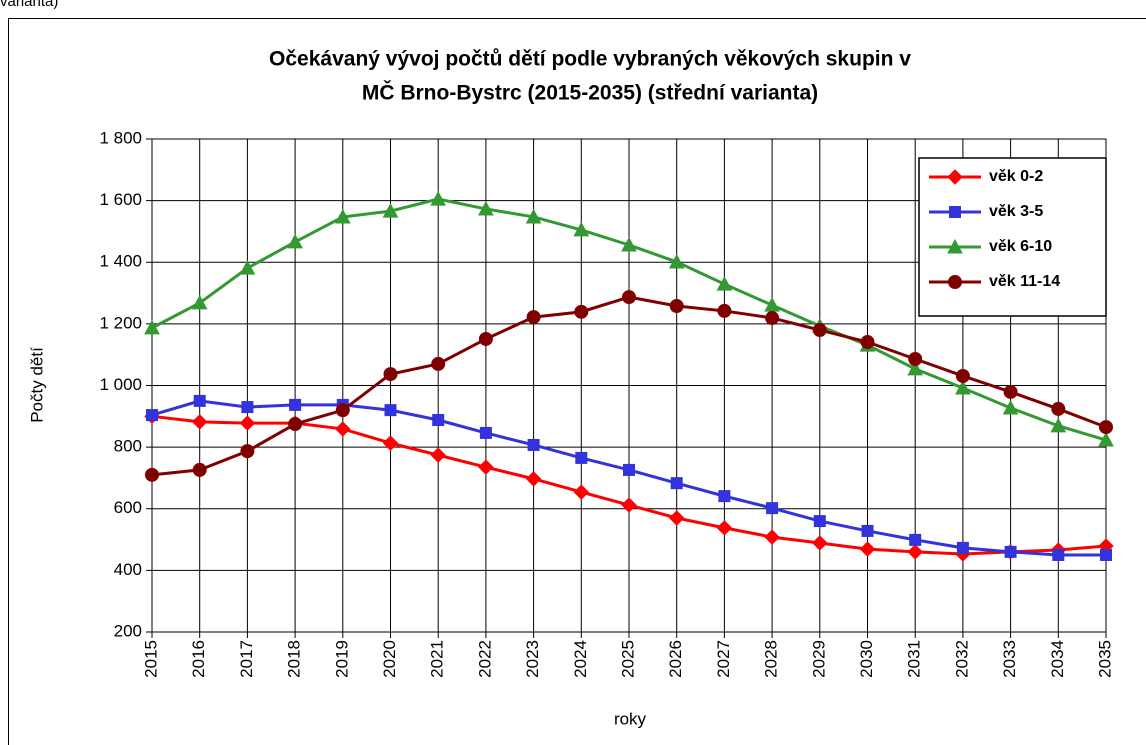  I want to click on y-tick-label: 1 800, so click(120, 137).